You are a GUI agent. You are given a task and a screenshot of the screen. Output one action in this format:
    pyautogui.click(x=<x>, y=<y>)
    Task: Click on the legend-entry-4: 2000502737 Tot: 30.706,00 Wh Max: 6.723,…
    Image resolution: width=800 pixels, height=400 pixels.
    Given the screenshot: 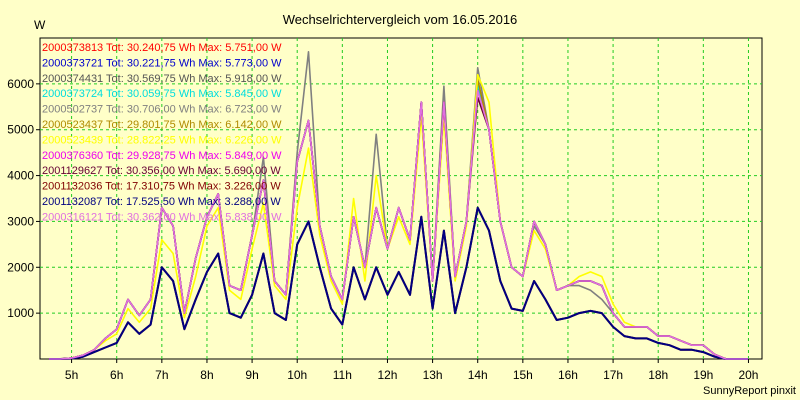 What is the action you would take?
    pyautogui.click(x=162, y=110)
    